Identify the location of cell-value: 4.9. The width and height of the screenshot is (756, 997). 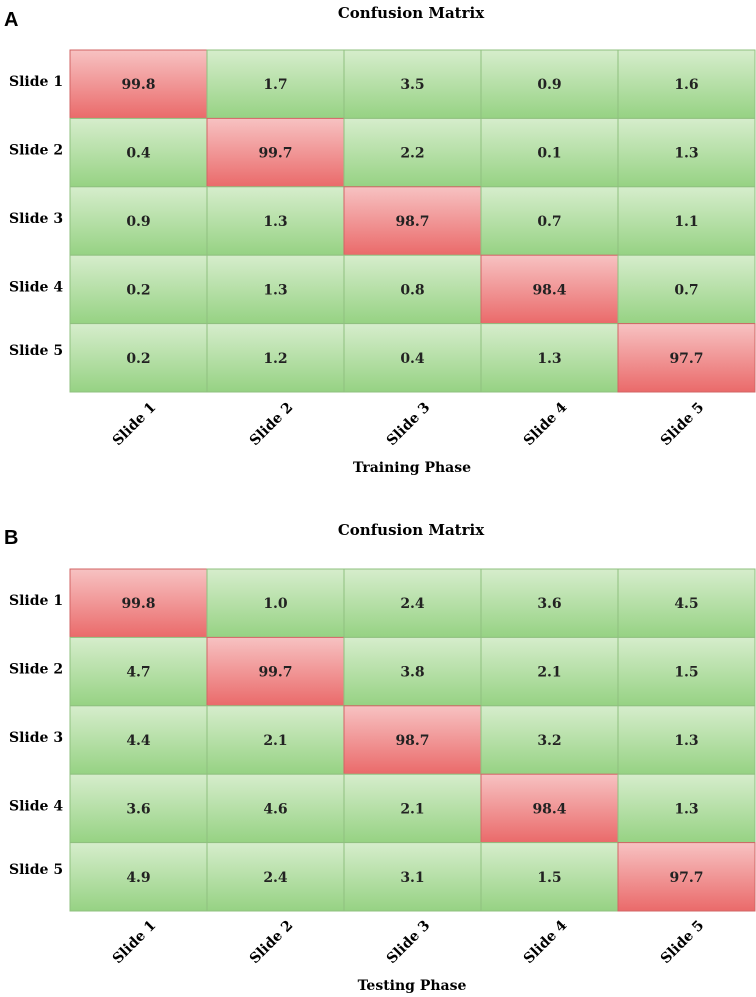
(138, 878).